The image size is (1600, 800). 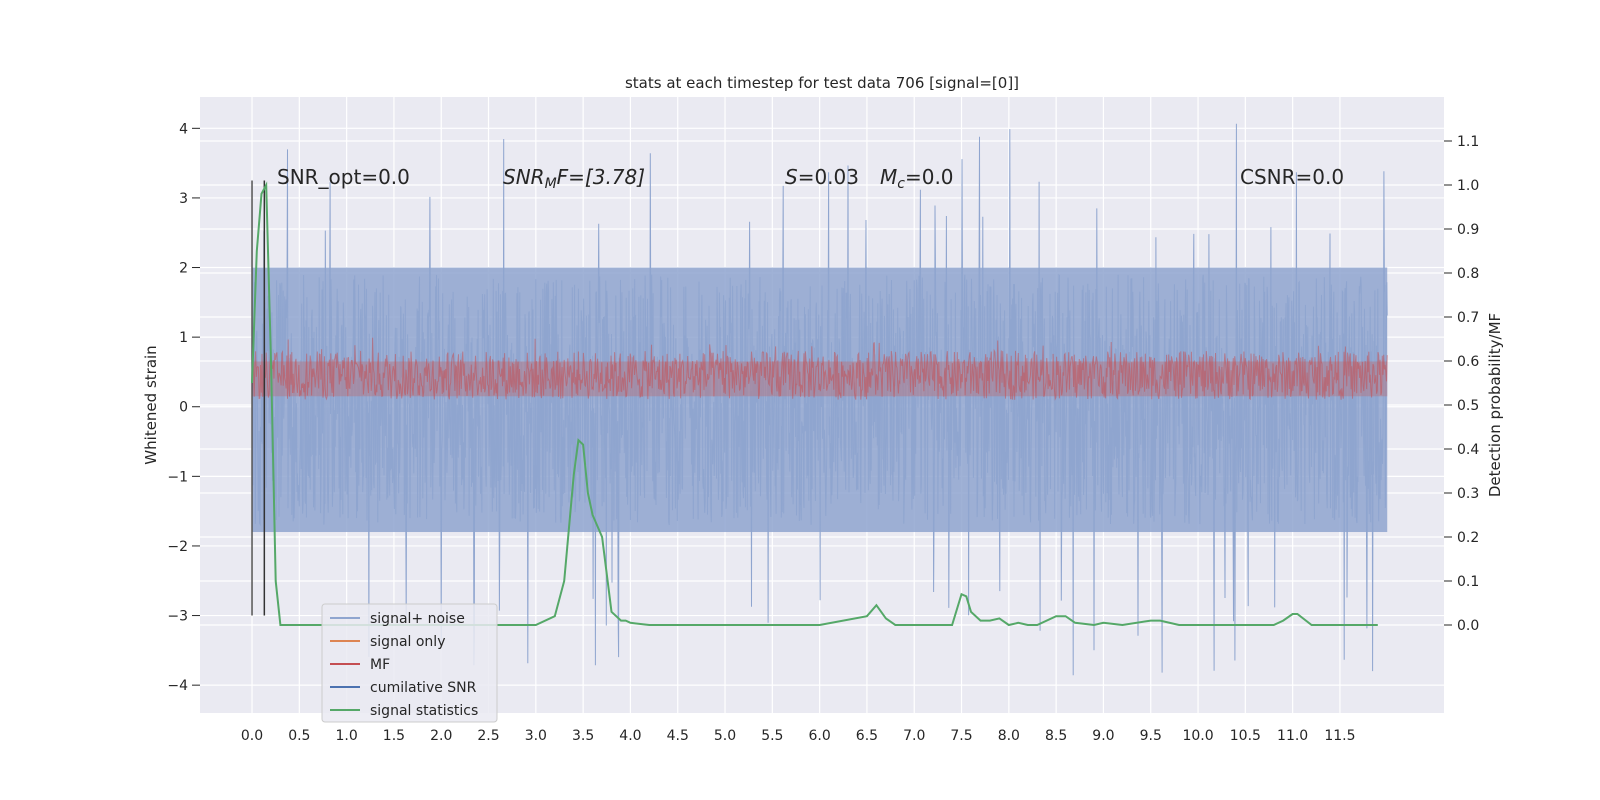 I want to click on y2-tick-label: 0.7, so click(x=1468, y=318).